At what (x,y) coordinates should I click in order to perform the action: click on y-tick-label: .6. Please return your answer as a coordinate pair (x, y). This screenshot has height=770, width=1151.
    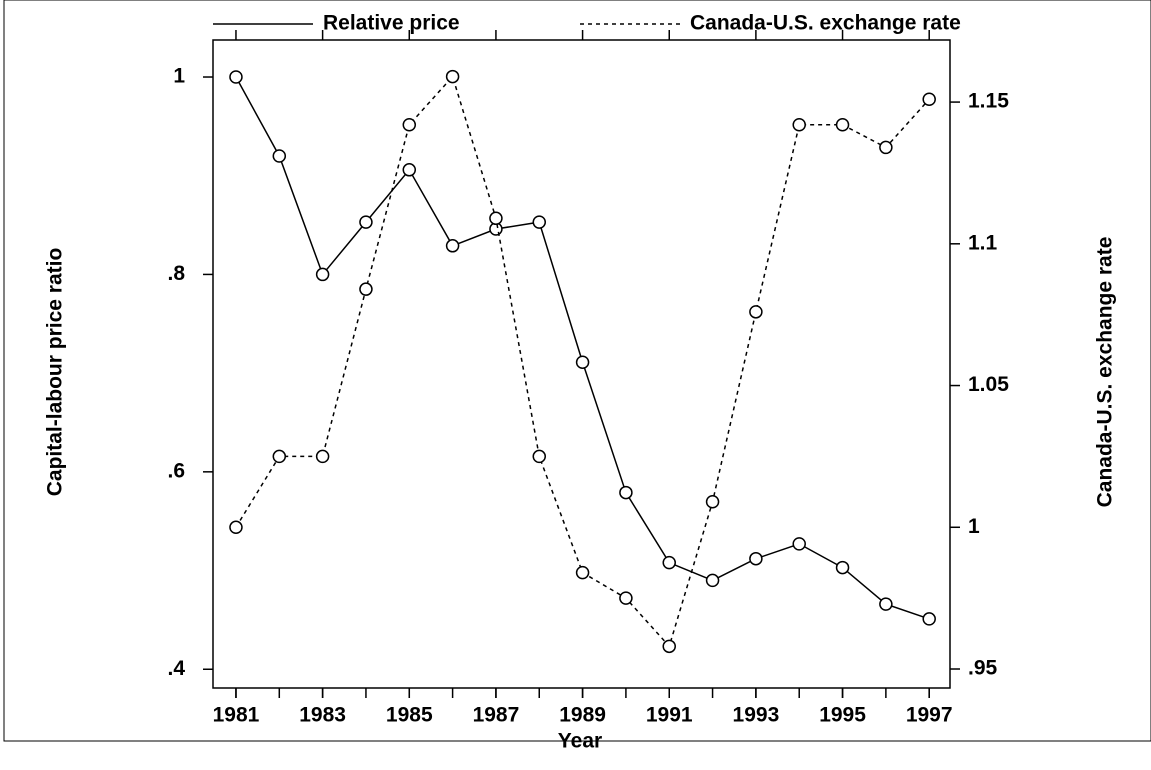
    Looking at the image, I should click on (176, 470).